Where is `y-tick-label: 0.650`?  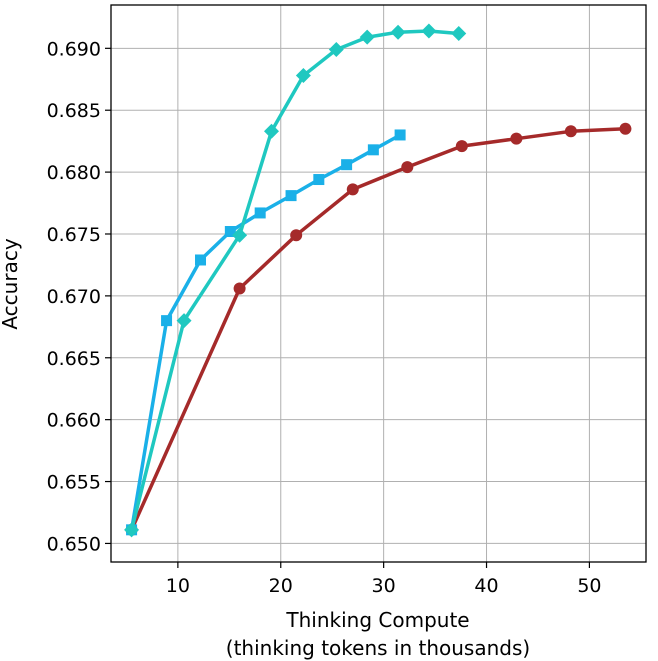 y-tick-label: 0.650 is located at coordinates (74, 544).